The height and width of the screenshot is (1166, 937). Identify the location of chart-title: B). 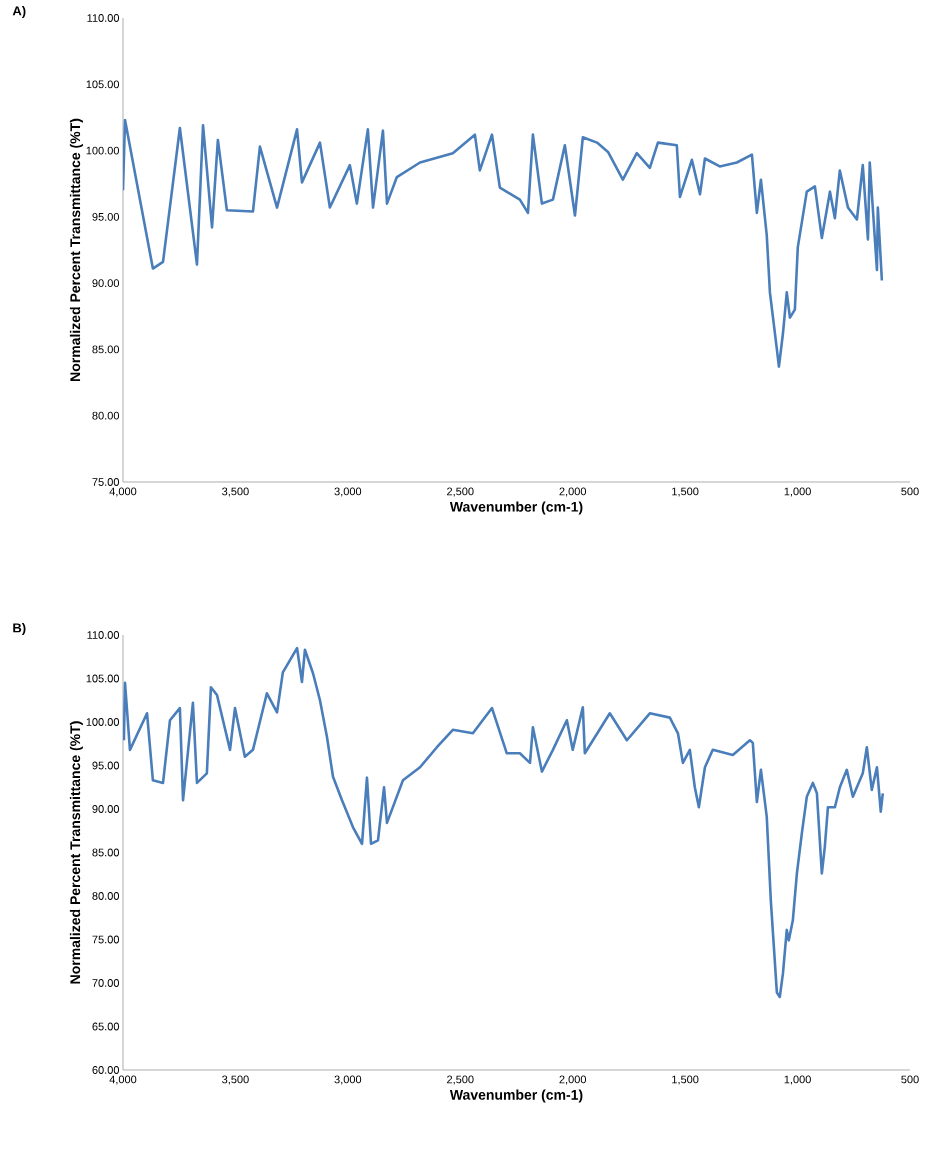
(19, 629).